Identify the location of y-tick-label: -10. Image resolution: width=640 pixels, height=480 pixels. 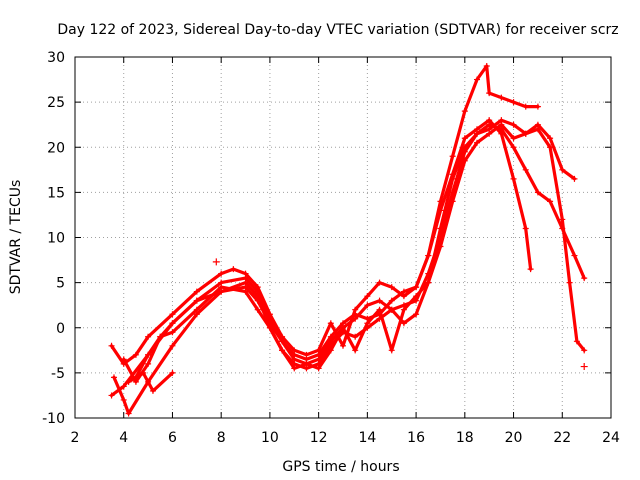
(53, 419).